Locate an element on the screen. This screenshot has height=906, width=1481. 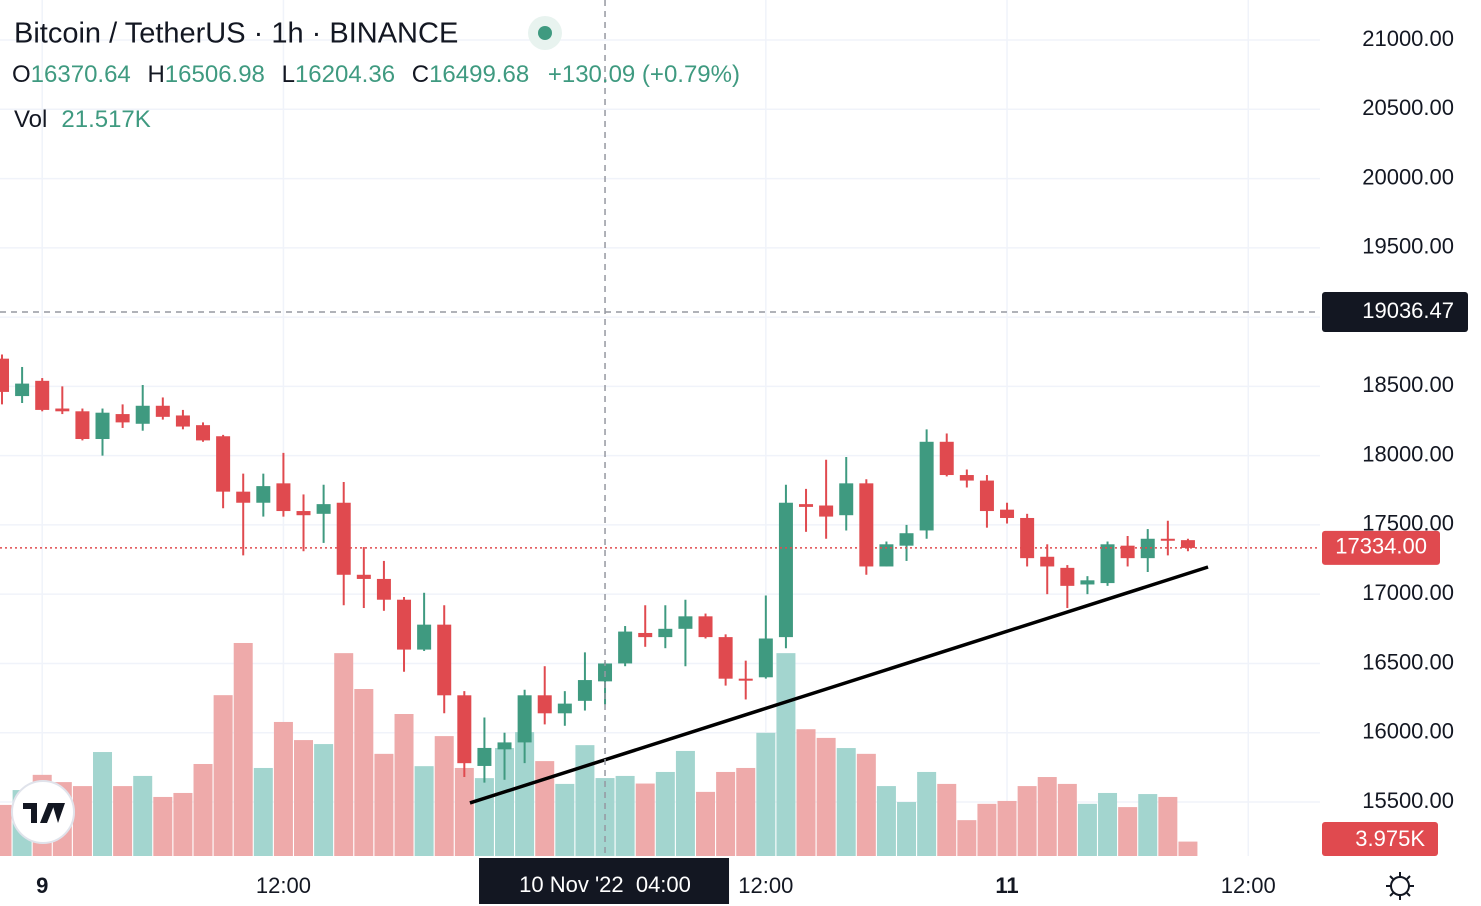
y-tick-label: 20000.00 is located at coordinates (1408, 176).